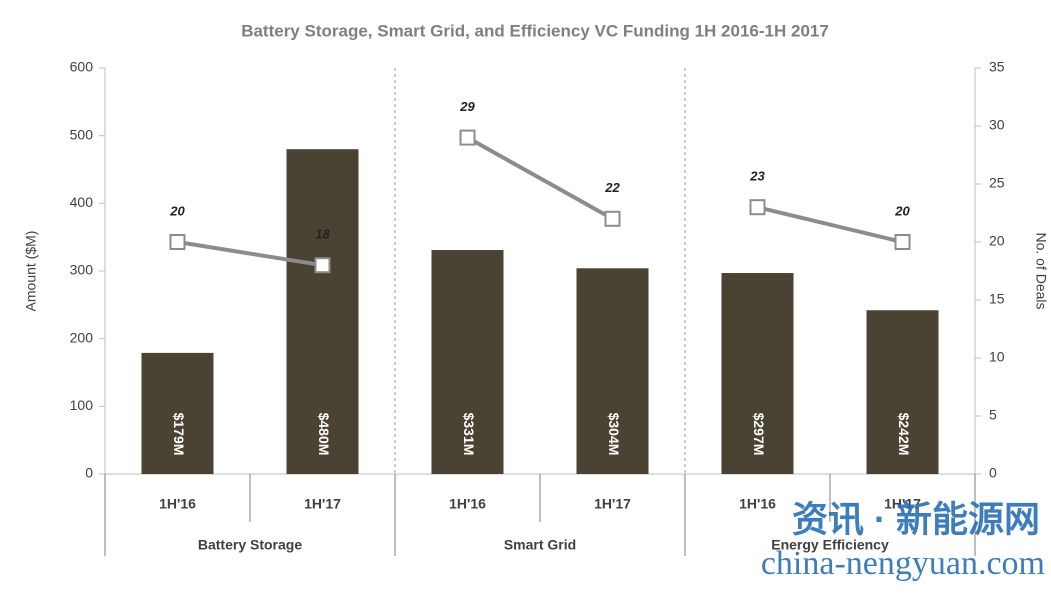 This screenshot has width=1051, height=593. I want to click on y2-tick-label: 30, so click(997, 125).